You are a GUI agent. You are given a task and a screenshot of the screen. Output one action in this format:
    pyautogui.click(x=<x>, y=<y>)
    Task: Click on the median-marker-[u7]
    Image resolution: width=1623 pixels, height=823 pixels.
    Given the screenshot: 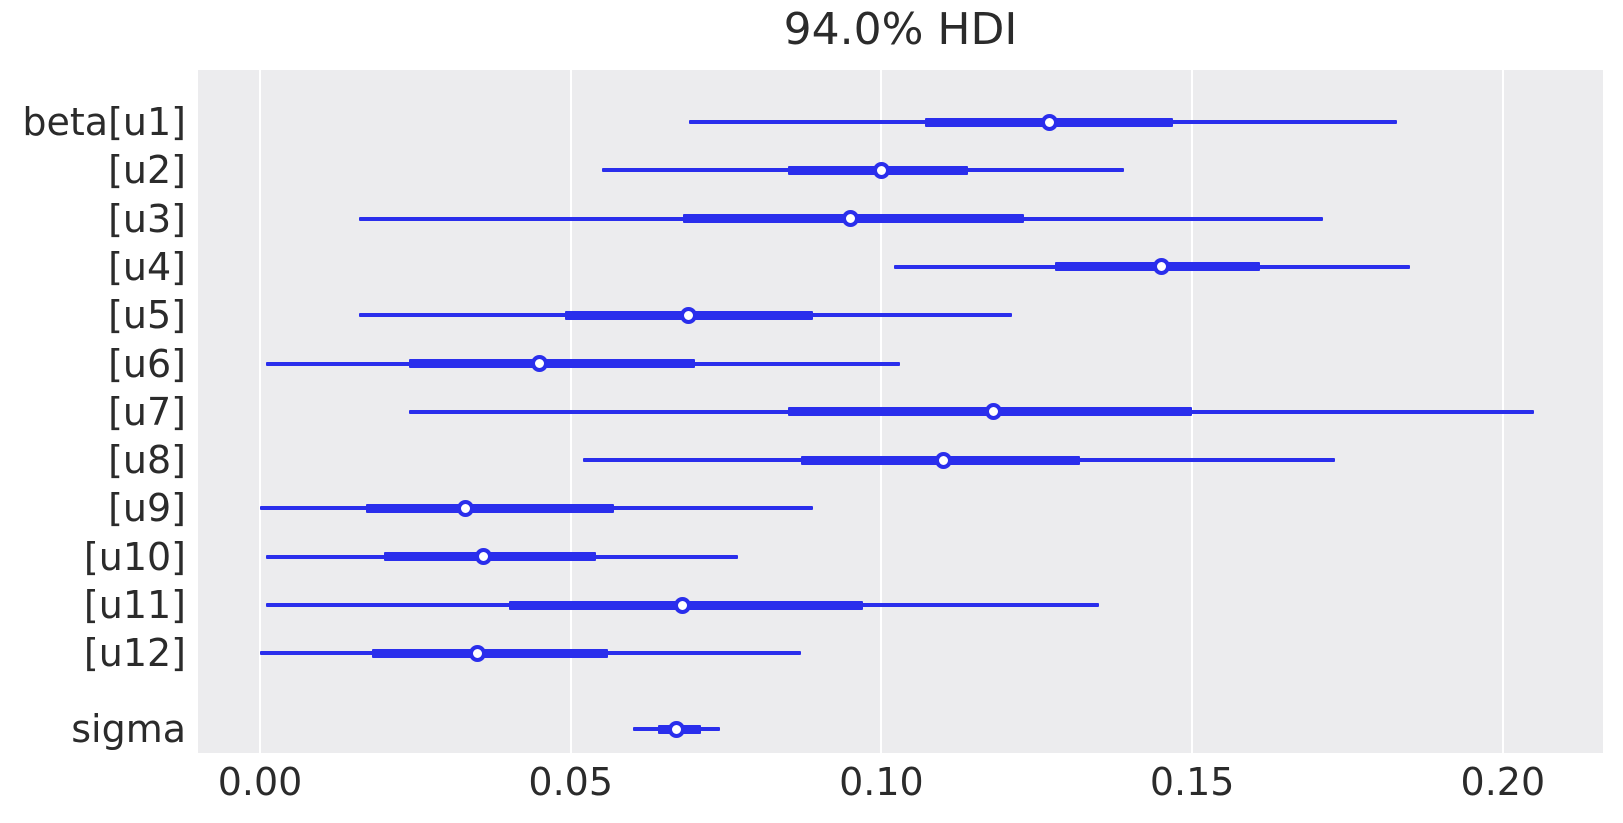 What is the action you would take?
    pyautogui.click(x=993, y=412)
    